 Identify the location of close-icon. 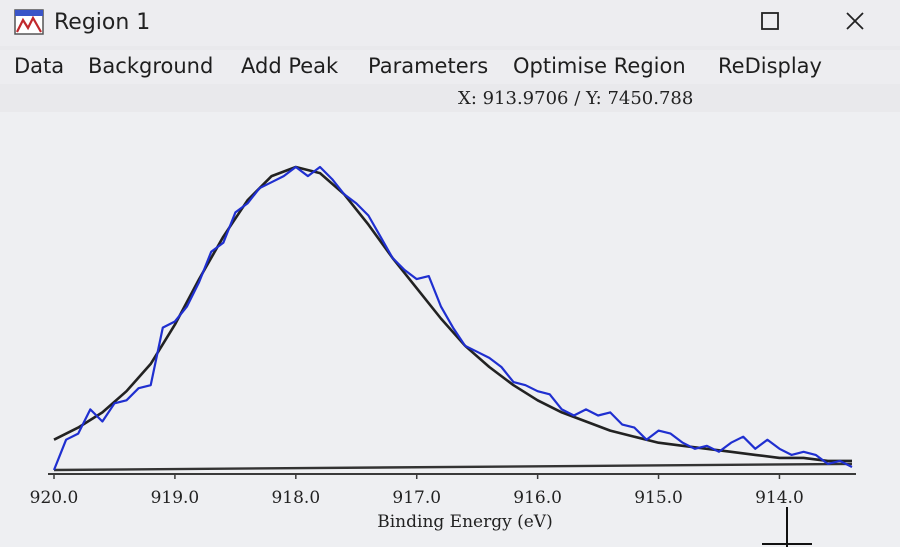
(855, 21).